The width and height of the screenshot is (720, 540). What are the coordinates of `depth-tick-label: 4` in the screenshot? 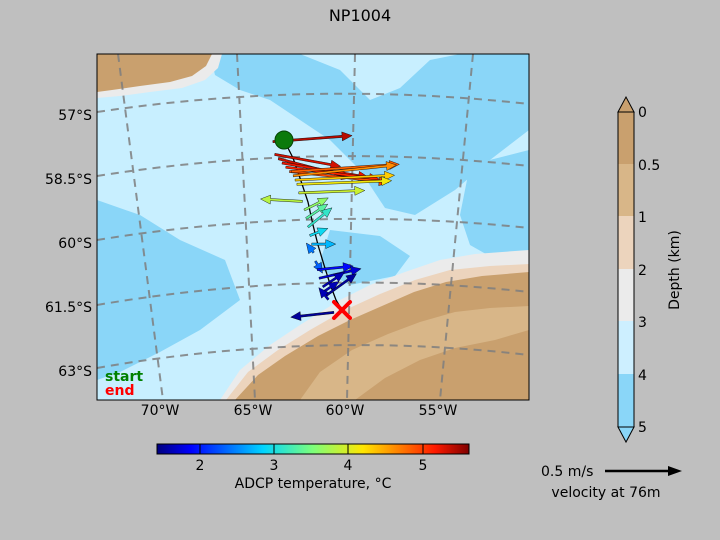 It's located at (642, 376).